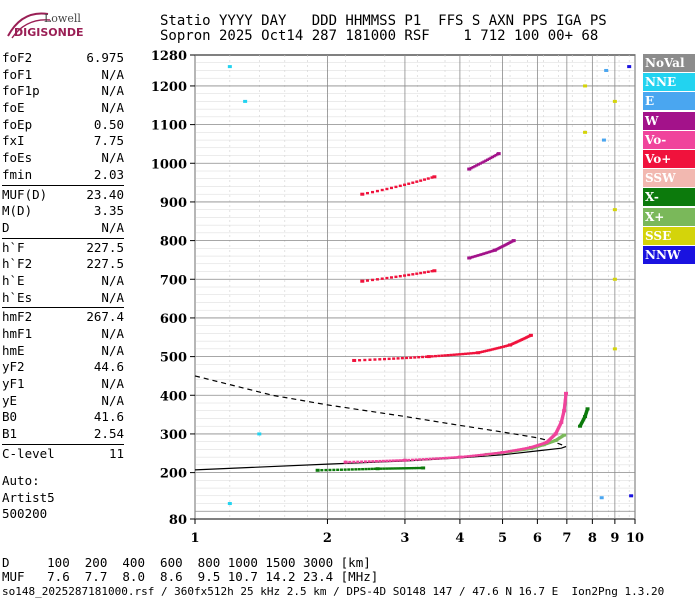 The height and width of the screenshot is (600, 700). Describe the element at coordinates (178, 520) in the screenshot. I see `y-tick-label: 80` at that location.